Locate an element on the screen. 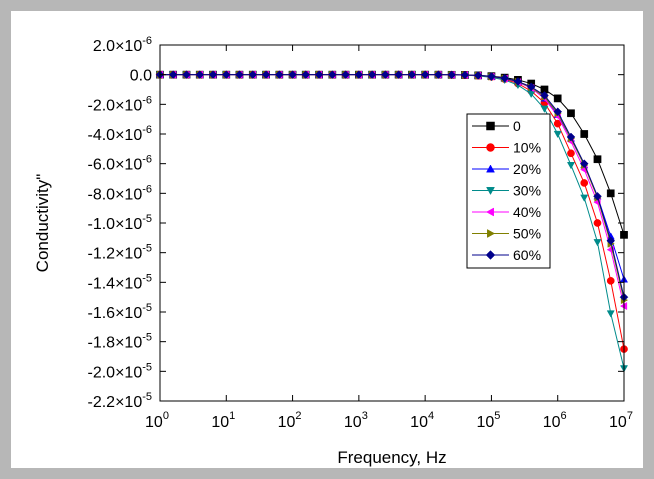 Image resolution: width=654 pixels, height=479 pixels. x-tick-label: 10⁴ is located at coordinates (422, 420).